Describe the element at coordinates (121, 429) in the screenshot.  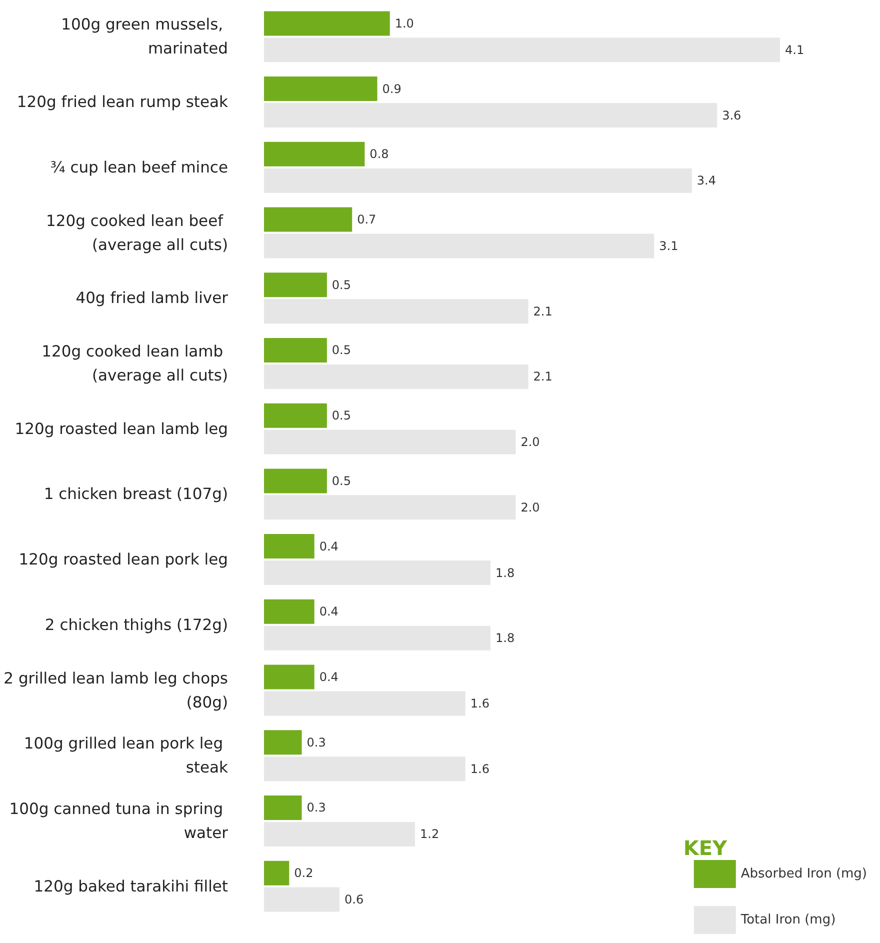
I see `y-tick-label: 120g roasted lean lamb leg` at that location.